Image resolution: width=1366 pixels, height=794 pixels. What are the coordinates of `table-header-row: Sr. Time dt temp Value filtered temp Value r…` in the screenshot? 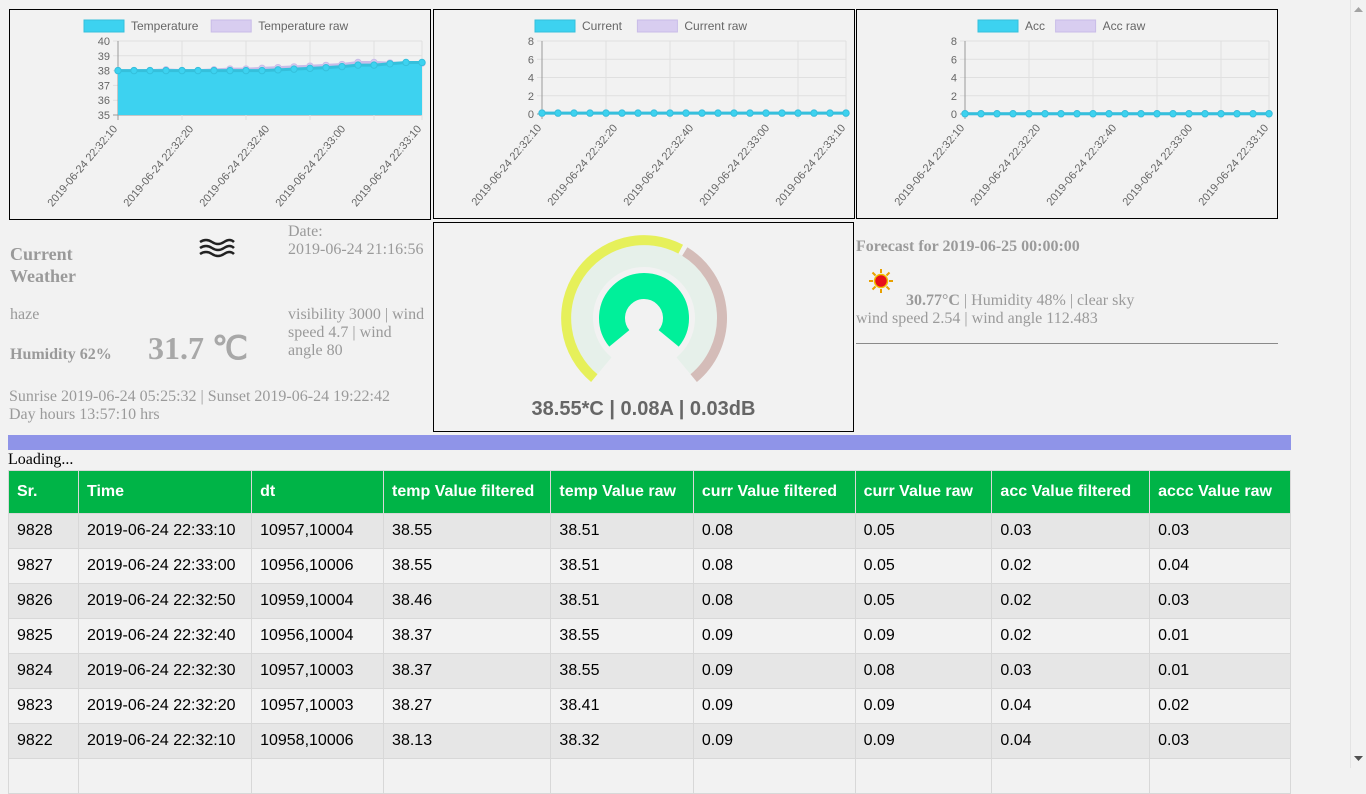 It's located at (649, 492).